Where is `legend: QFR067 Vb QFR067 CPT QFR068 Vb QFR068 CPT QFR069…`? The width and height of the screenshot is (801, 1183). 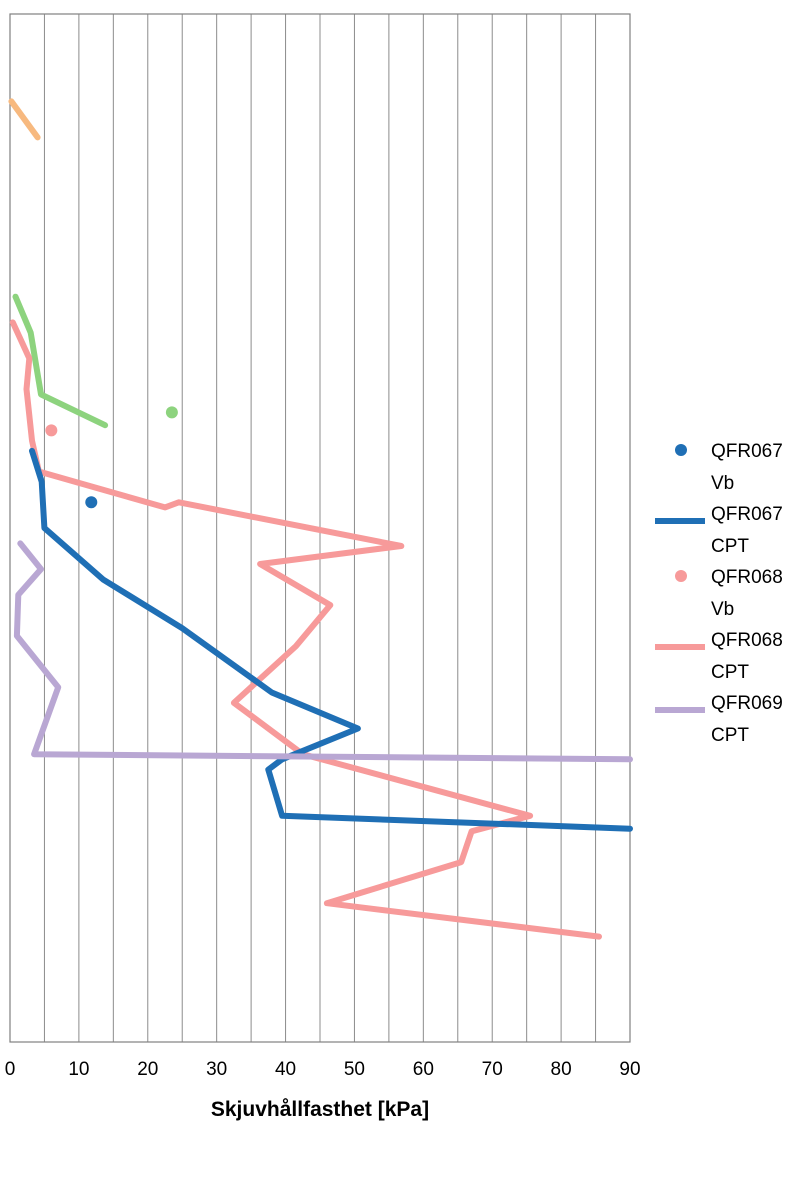
legend: QFR067 Vb QFR067 CPT QFR068 Vb QFR068 CPT QFR069… is located at coordinates (719, 593).